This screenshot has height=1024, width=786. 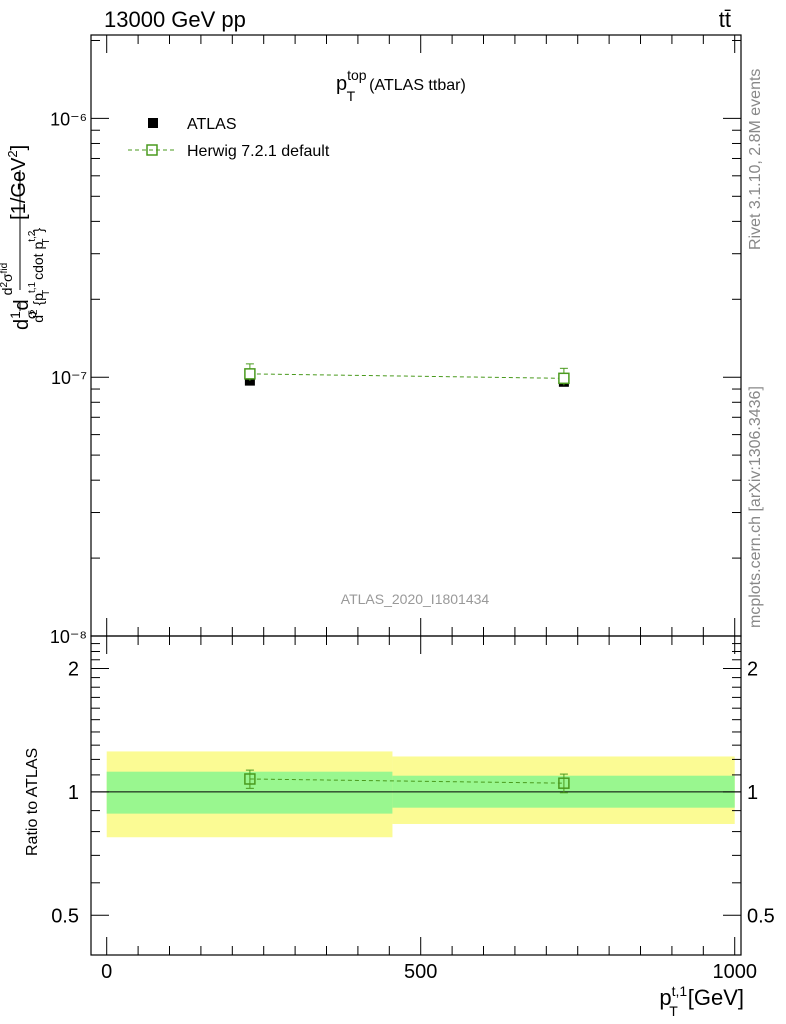 What do you see at coordinates (258, 151) in the screenshot?
I see `legend-herwig-label: Herwig 7.2.1 default` at bounding box center [258, 151].